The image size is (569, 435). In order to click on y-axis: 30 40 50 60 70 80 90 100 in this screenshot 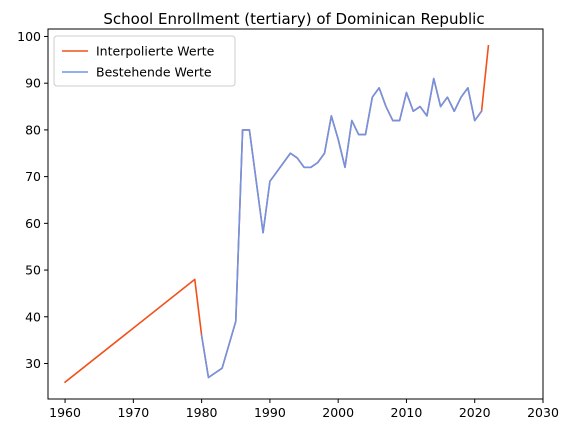, I will do `click(32, 200)`.